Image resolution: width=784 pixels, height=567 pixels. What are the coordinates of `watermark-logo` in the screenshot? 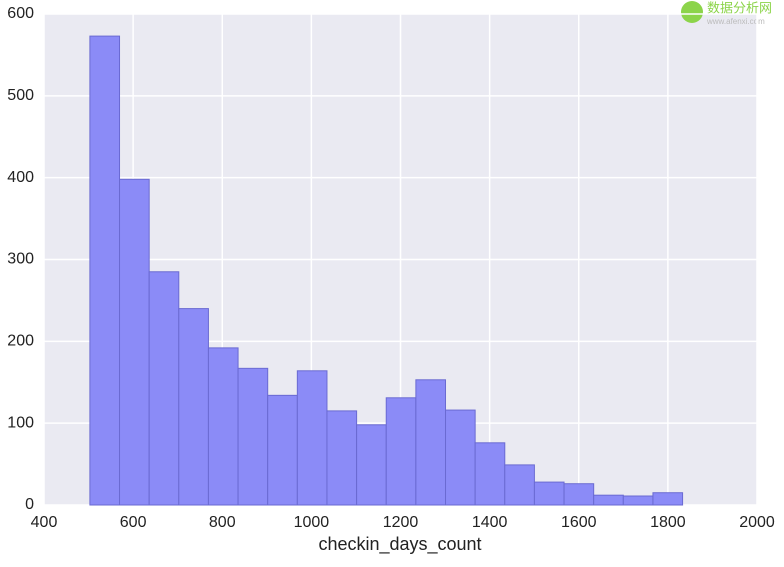 It's located at (692, 12).